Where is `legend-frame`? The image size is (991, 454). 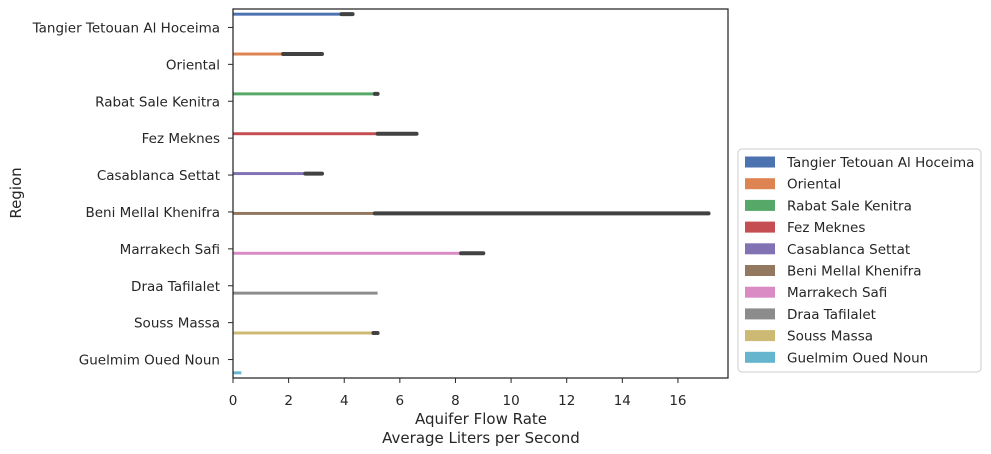 legend-frame is located at coordinates (859, 260).